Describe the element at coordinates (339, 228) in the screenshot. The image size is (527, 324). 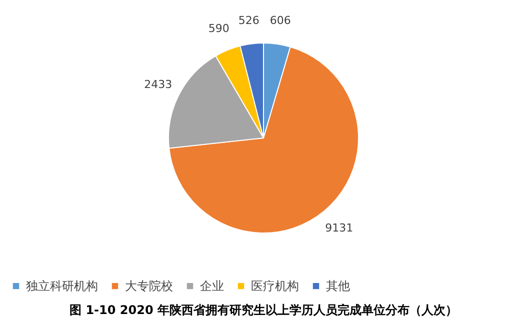
I see `data-label: 9131` at that location.